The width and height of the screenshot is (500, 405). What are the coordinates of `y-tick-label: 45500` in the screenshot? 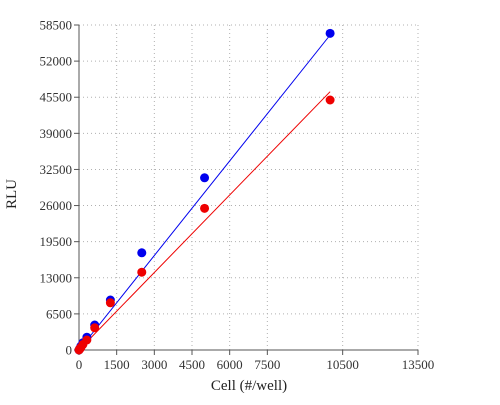 It's located at (56, 97).